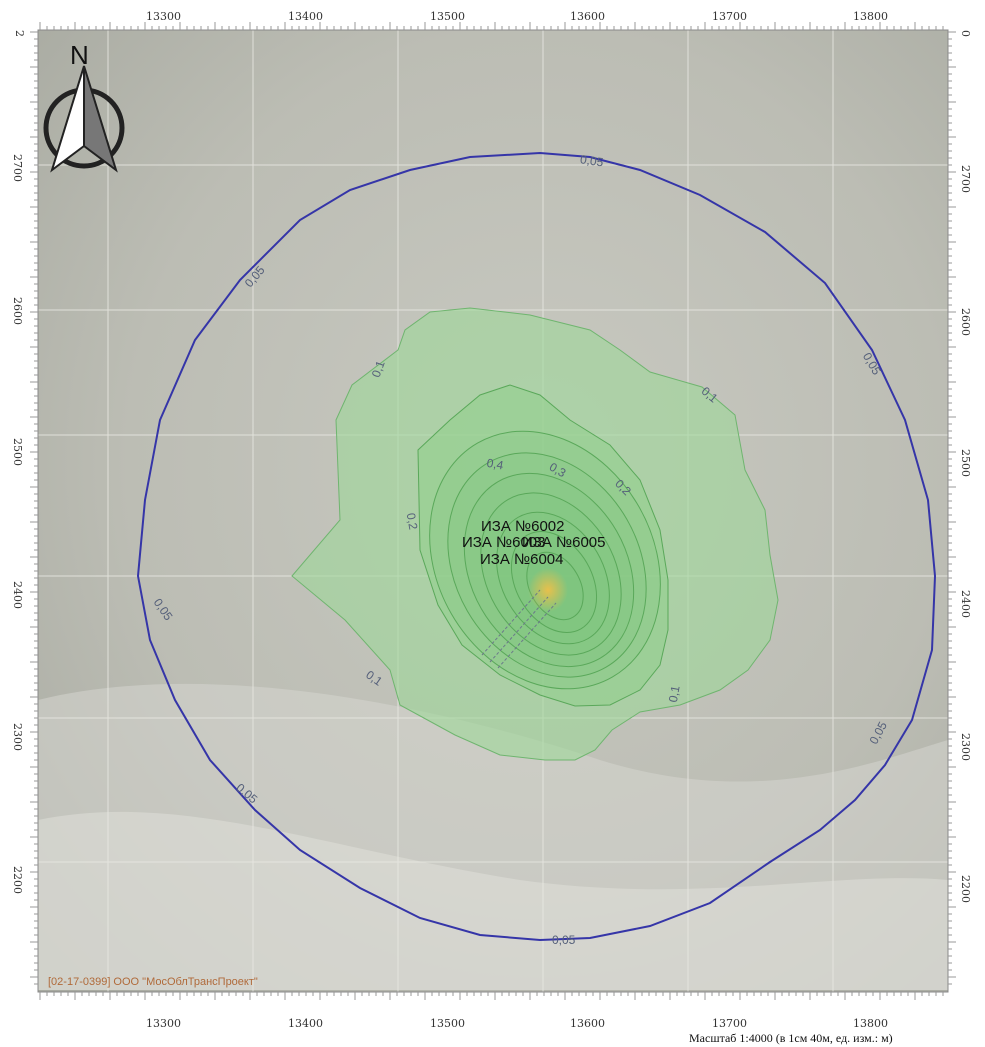 Image resolution: width=985 pixels, height=1047 pixels. What do you see at coordinates (163, 1023) in the screenshot?
I see `x-tick-bottom-1: 13300` at bounding box center [163, 1023].